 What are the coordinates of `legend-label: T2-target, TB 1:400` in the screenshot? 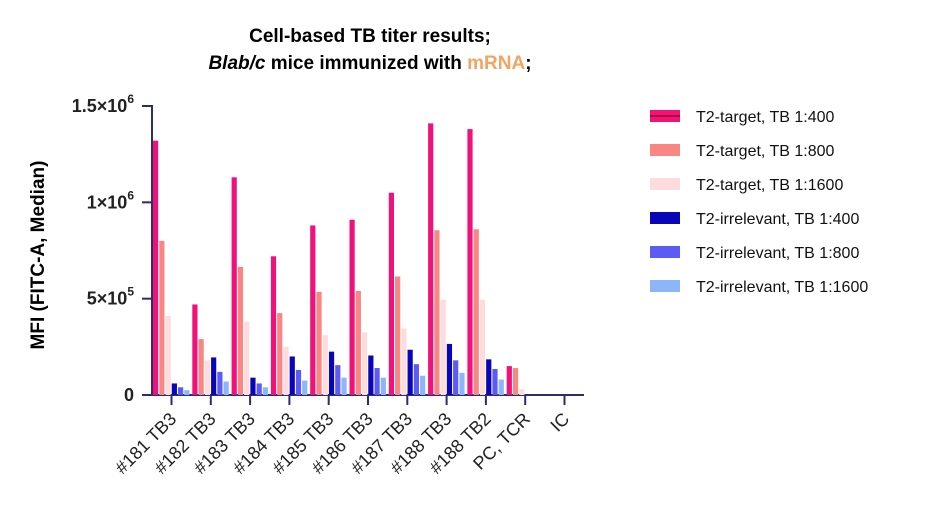 It's located at (765, 117).